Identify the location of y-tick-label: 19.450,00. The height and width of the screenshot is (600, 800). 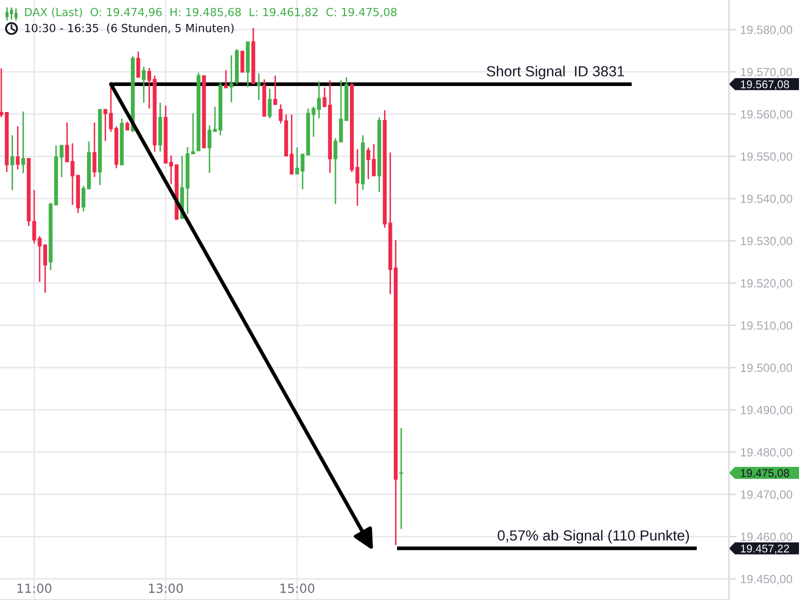
(766, 579).